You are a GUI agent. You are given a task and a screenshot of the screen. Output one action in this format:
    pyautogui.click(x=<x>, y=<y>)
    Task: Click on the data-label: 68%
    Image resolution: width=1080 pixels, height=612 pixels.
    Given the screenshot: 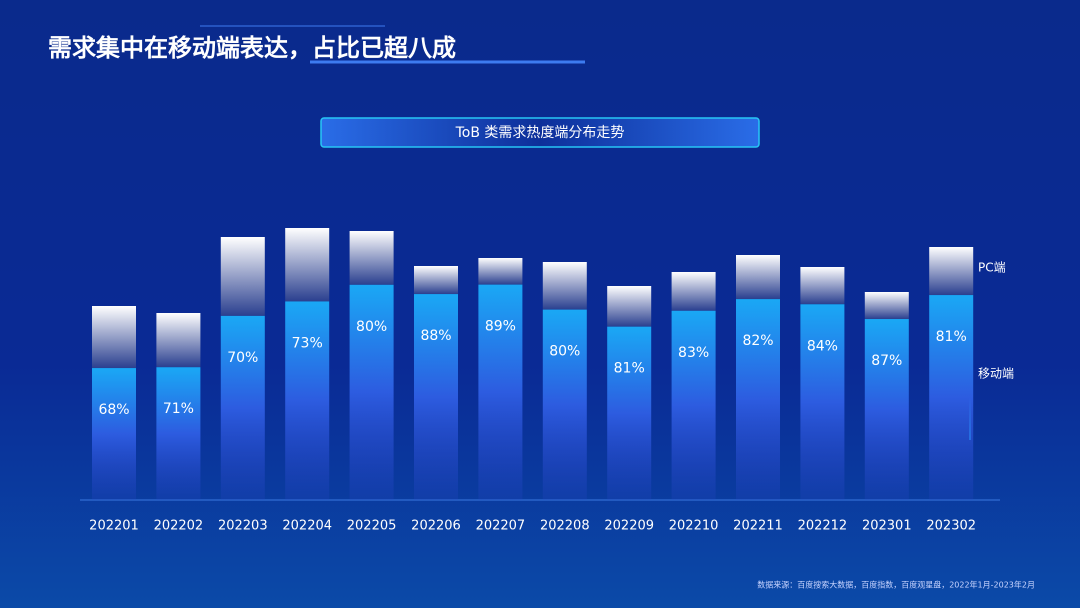 What is the action you would take?
    pyautogui.click(x=113, y=410)
    